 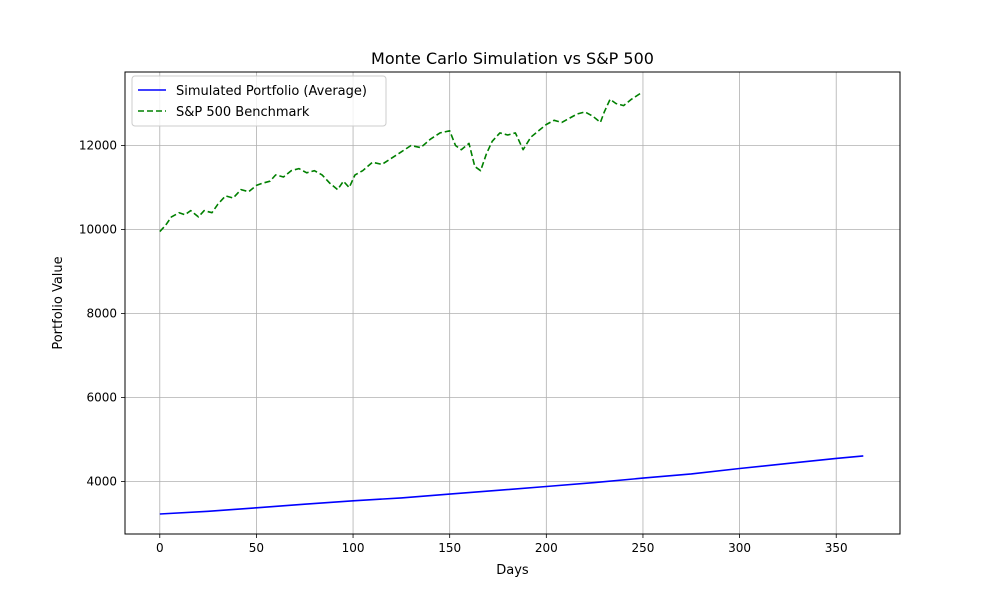 I want to click on y-axis-label: Portfolio Value, so click(x=58, y=302).